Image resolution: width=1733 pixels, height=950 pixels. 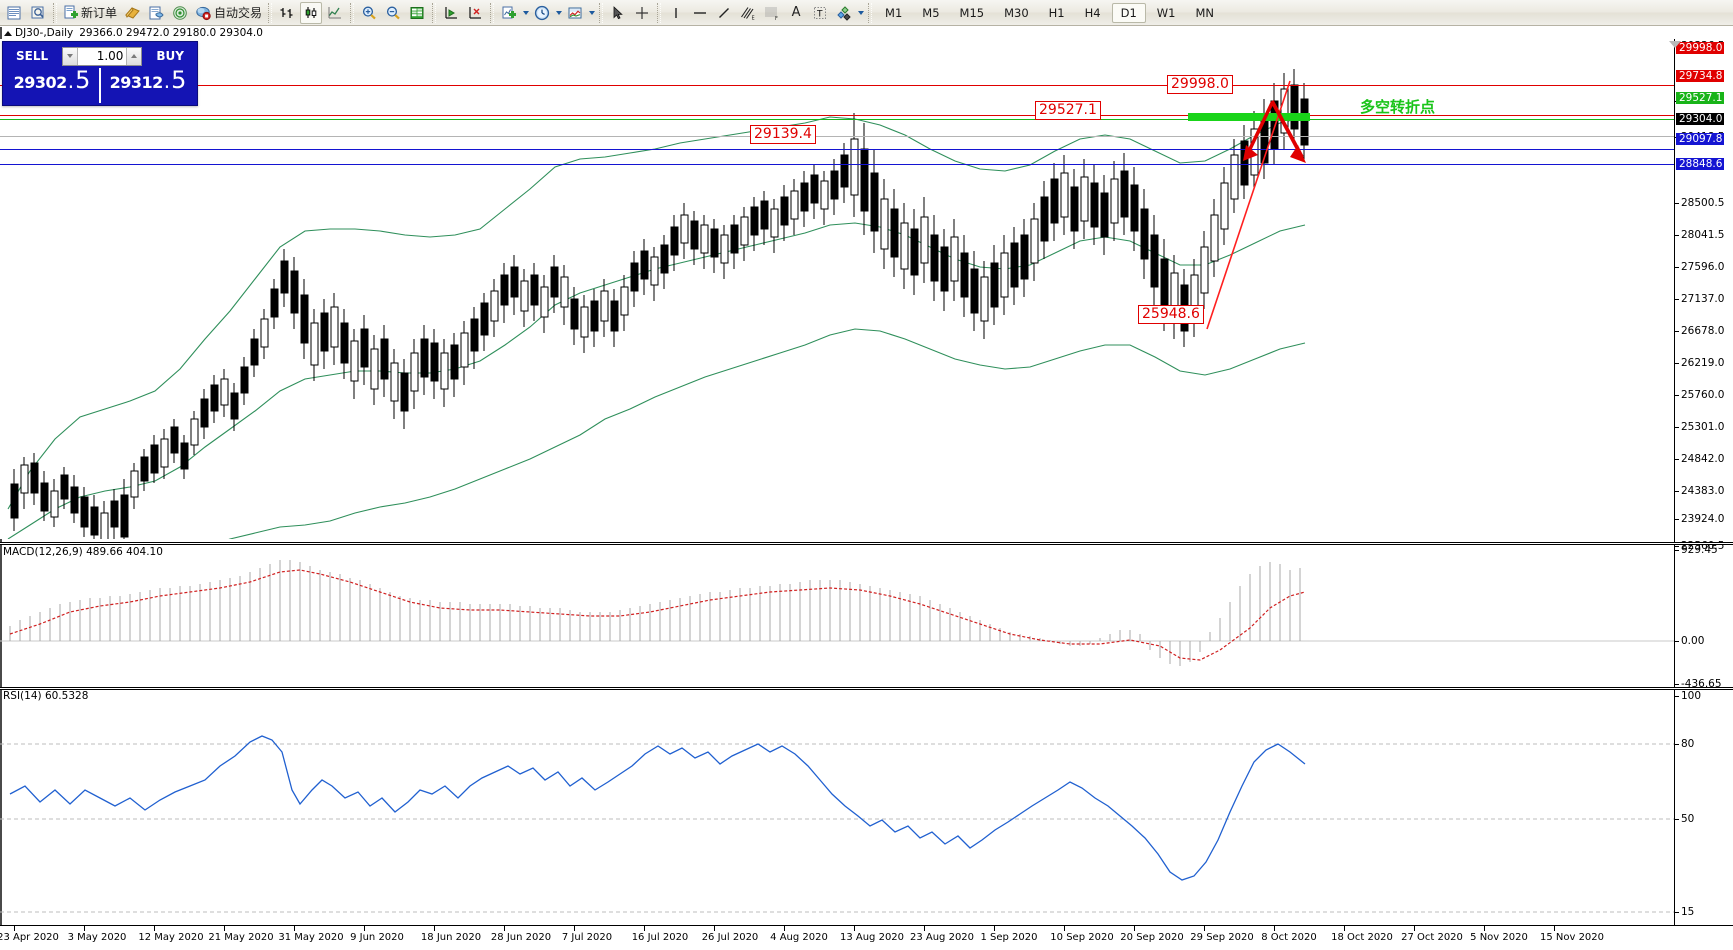 I want to click on buy-price: 29312 . 5, so click(x=148, y=85).